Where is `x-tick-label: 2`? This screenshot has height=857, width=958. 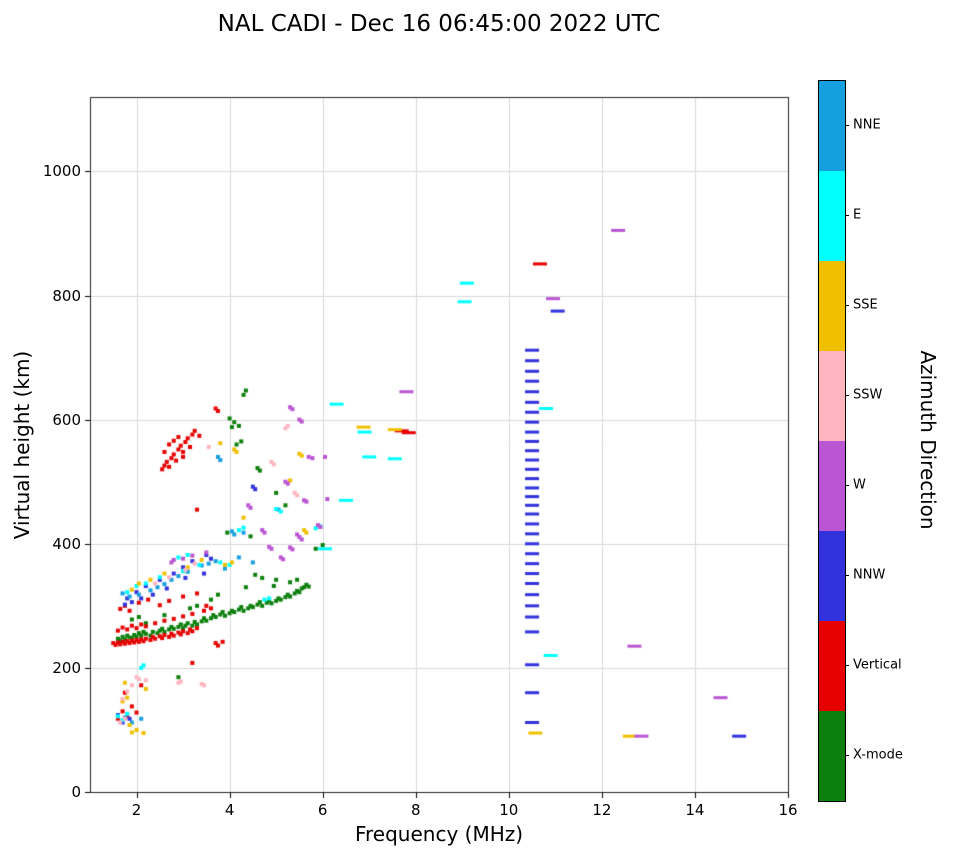 x-tick-label: 2 is located at coordinates (136, 810).